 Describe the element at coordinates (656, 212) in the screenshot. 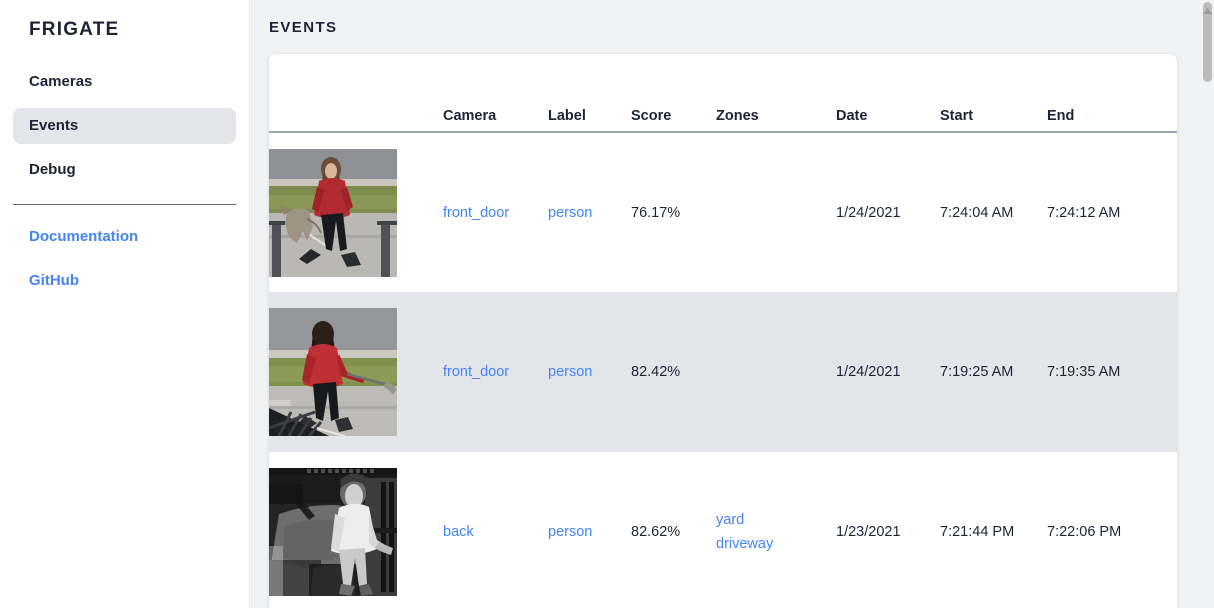

I see `event-score-value: 76.17%` at that location.